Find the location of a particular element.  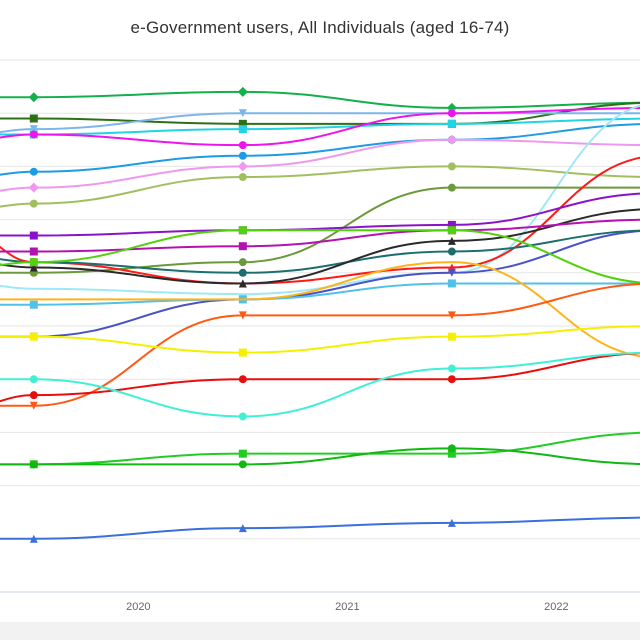

x-tick-label: 2022 is located at coordinates (556, 607).